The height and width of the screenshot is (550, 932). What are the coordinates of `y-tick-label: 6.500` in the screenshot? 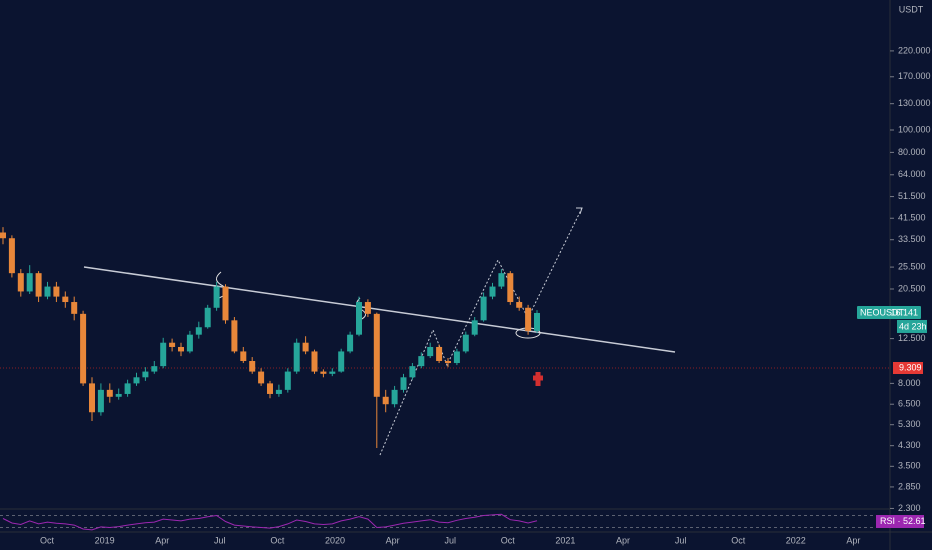 It's located at (909, 404).